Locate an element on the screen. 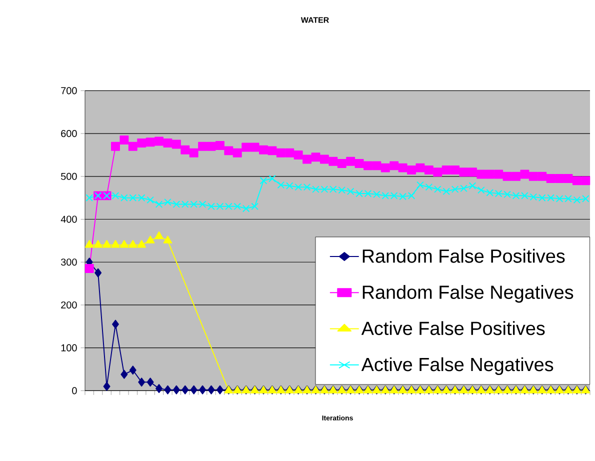  y-tick-label: 700 is located at coordinates (69, 90).